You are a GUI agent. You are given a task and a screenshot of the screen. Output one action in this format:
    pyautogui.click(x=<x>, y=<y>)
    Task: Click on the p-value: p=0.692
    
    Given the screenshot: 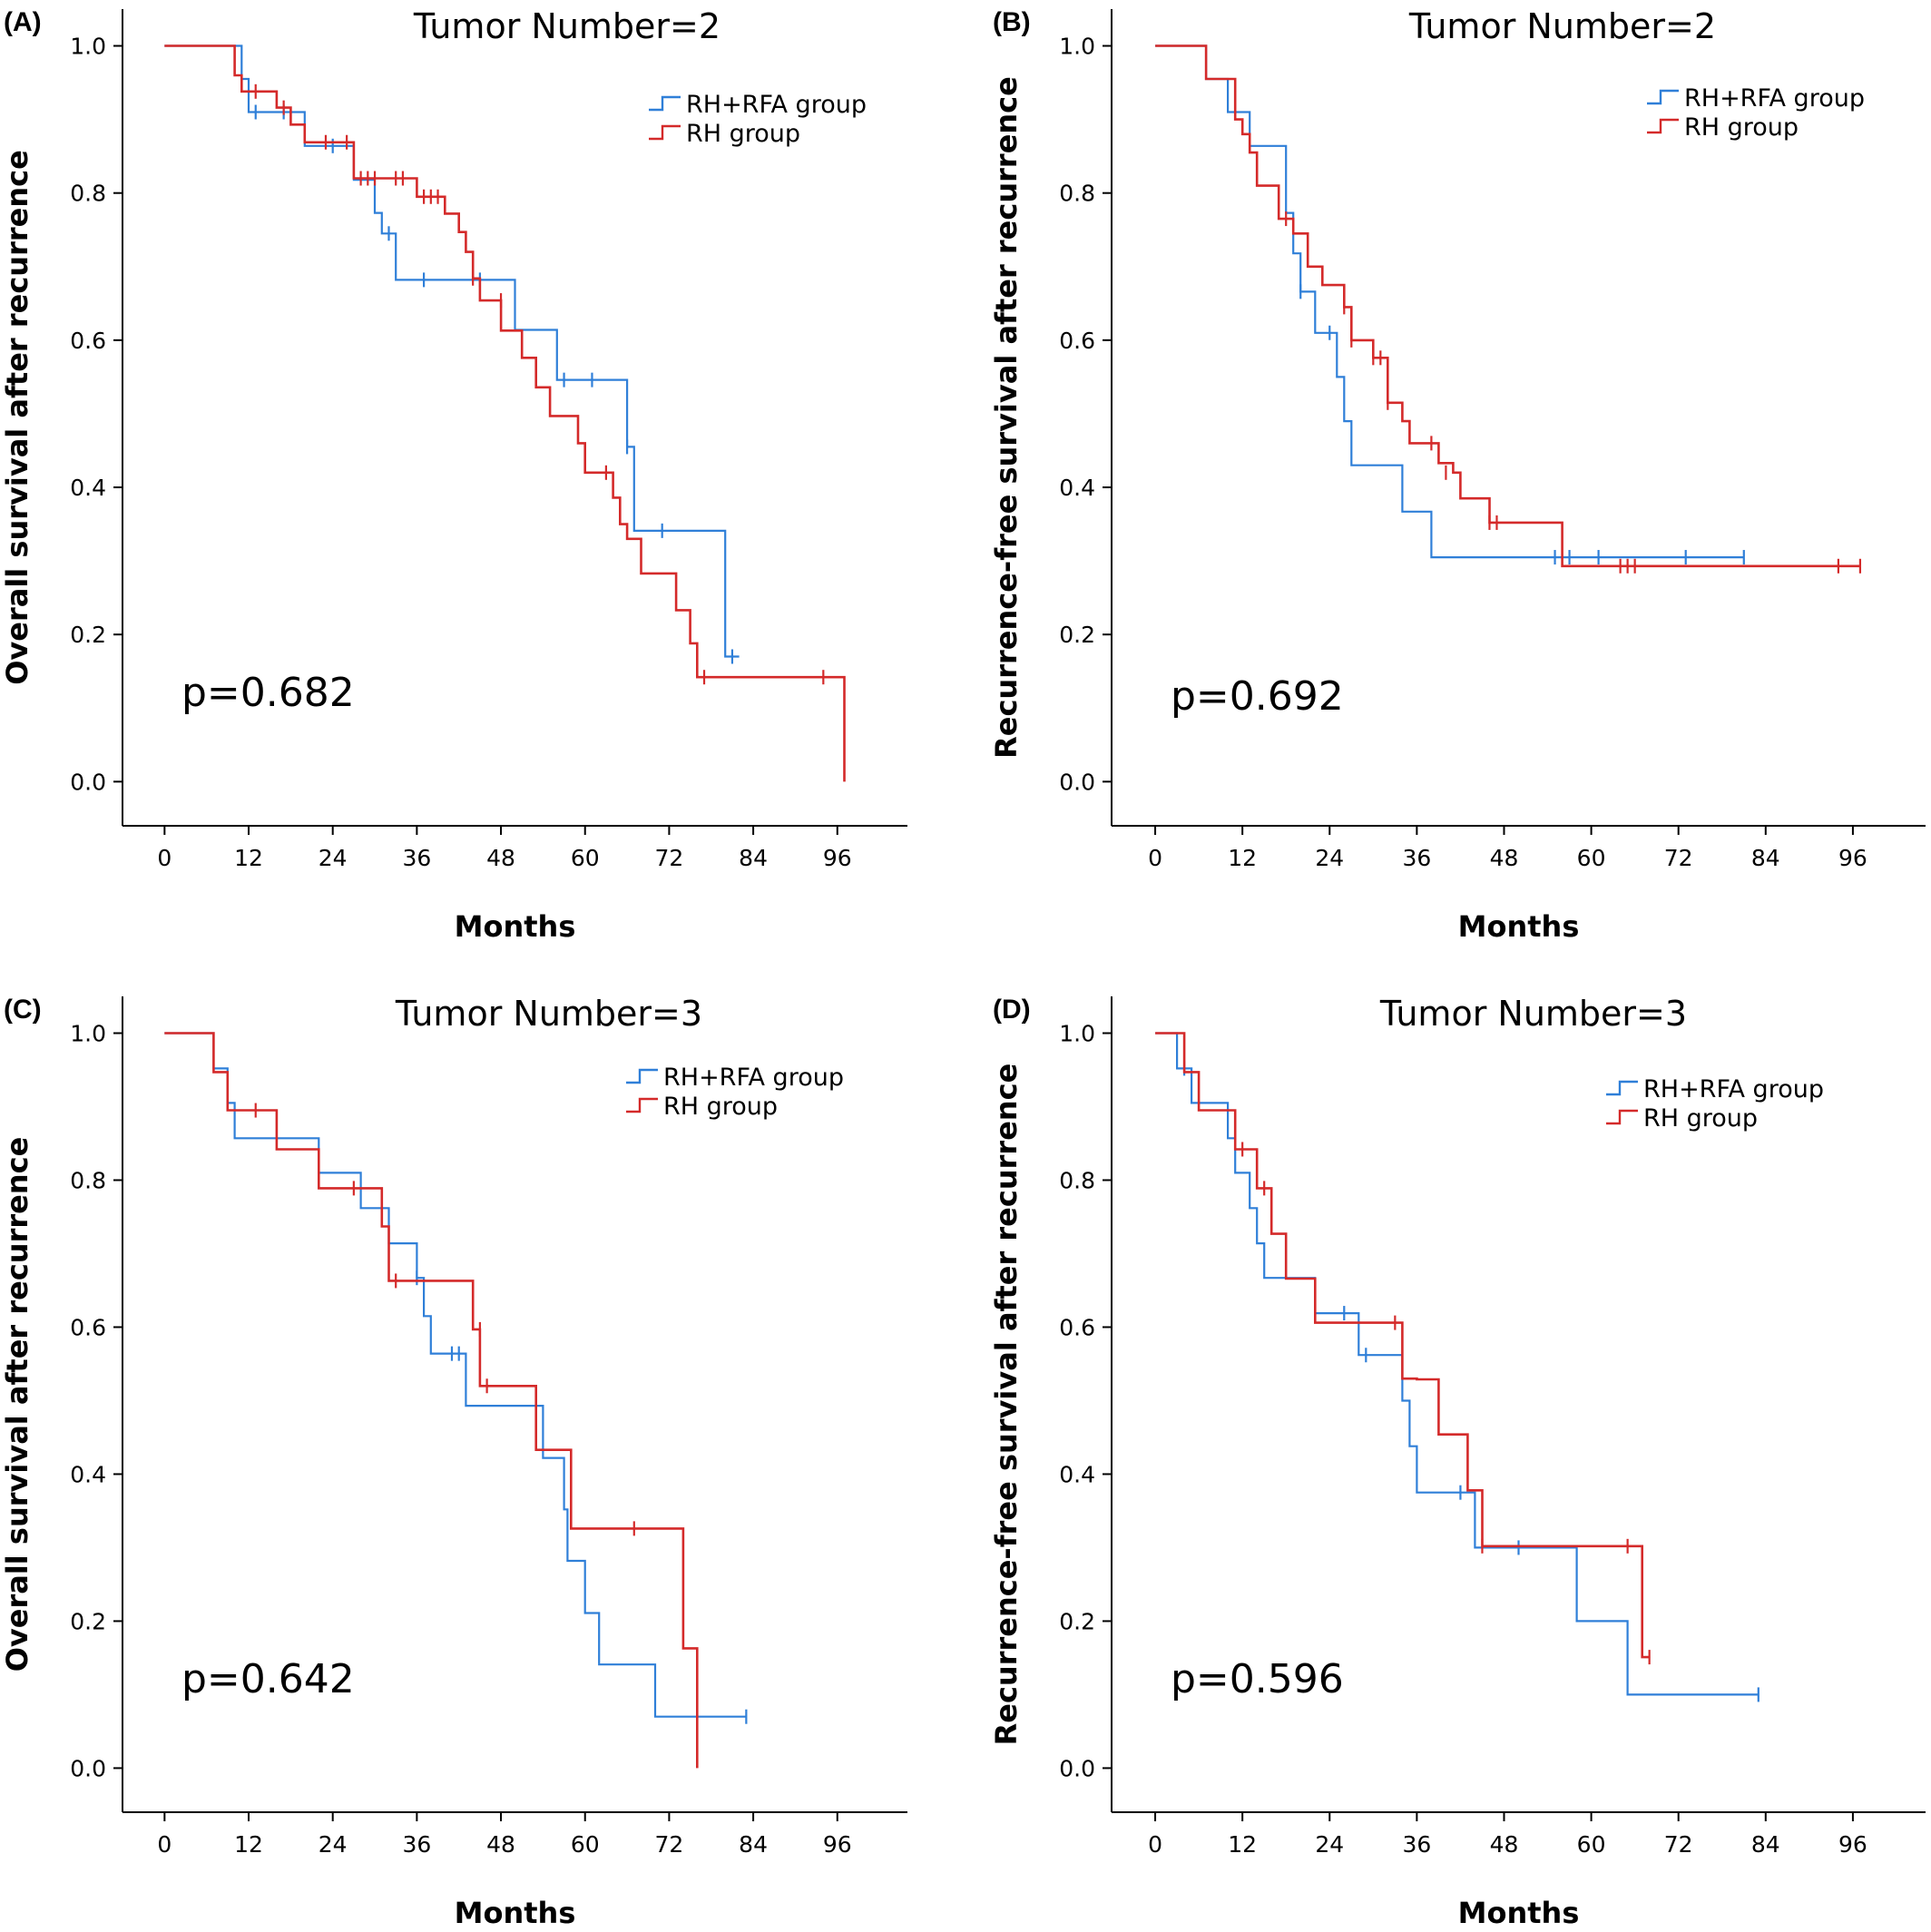 What is the action you would take?
    pyautogui.click(x=1257, y=697)
    